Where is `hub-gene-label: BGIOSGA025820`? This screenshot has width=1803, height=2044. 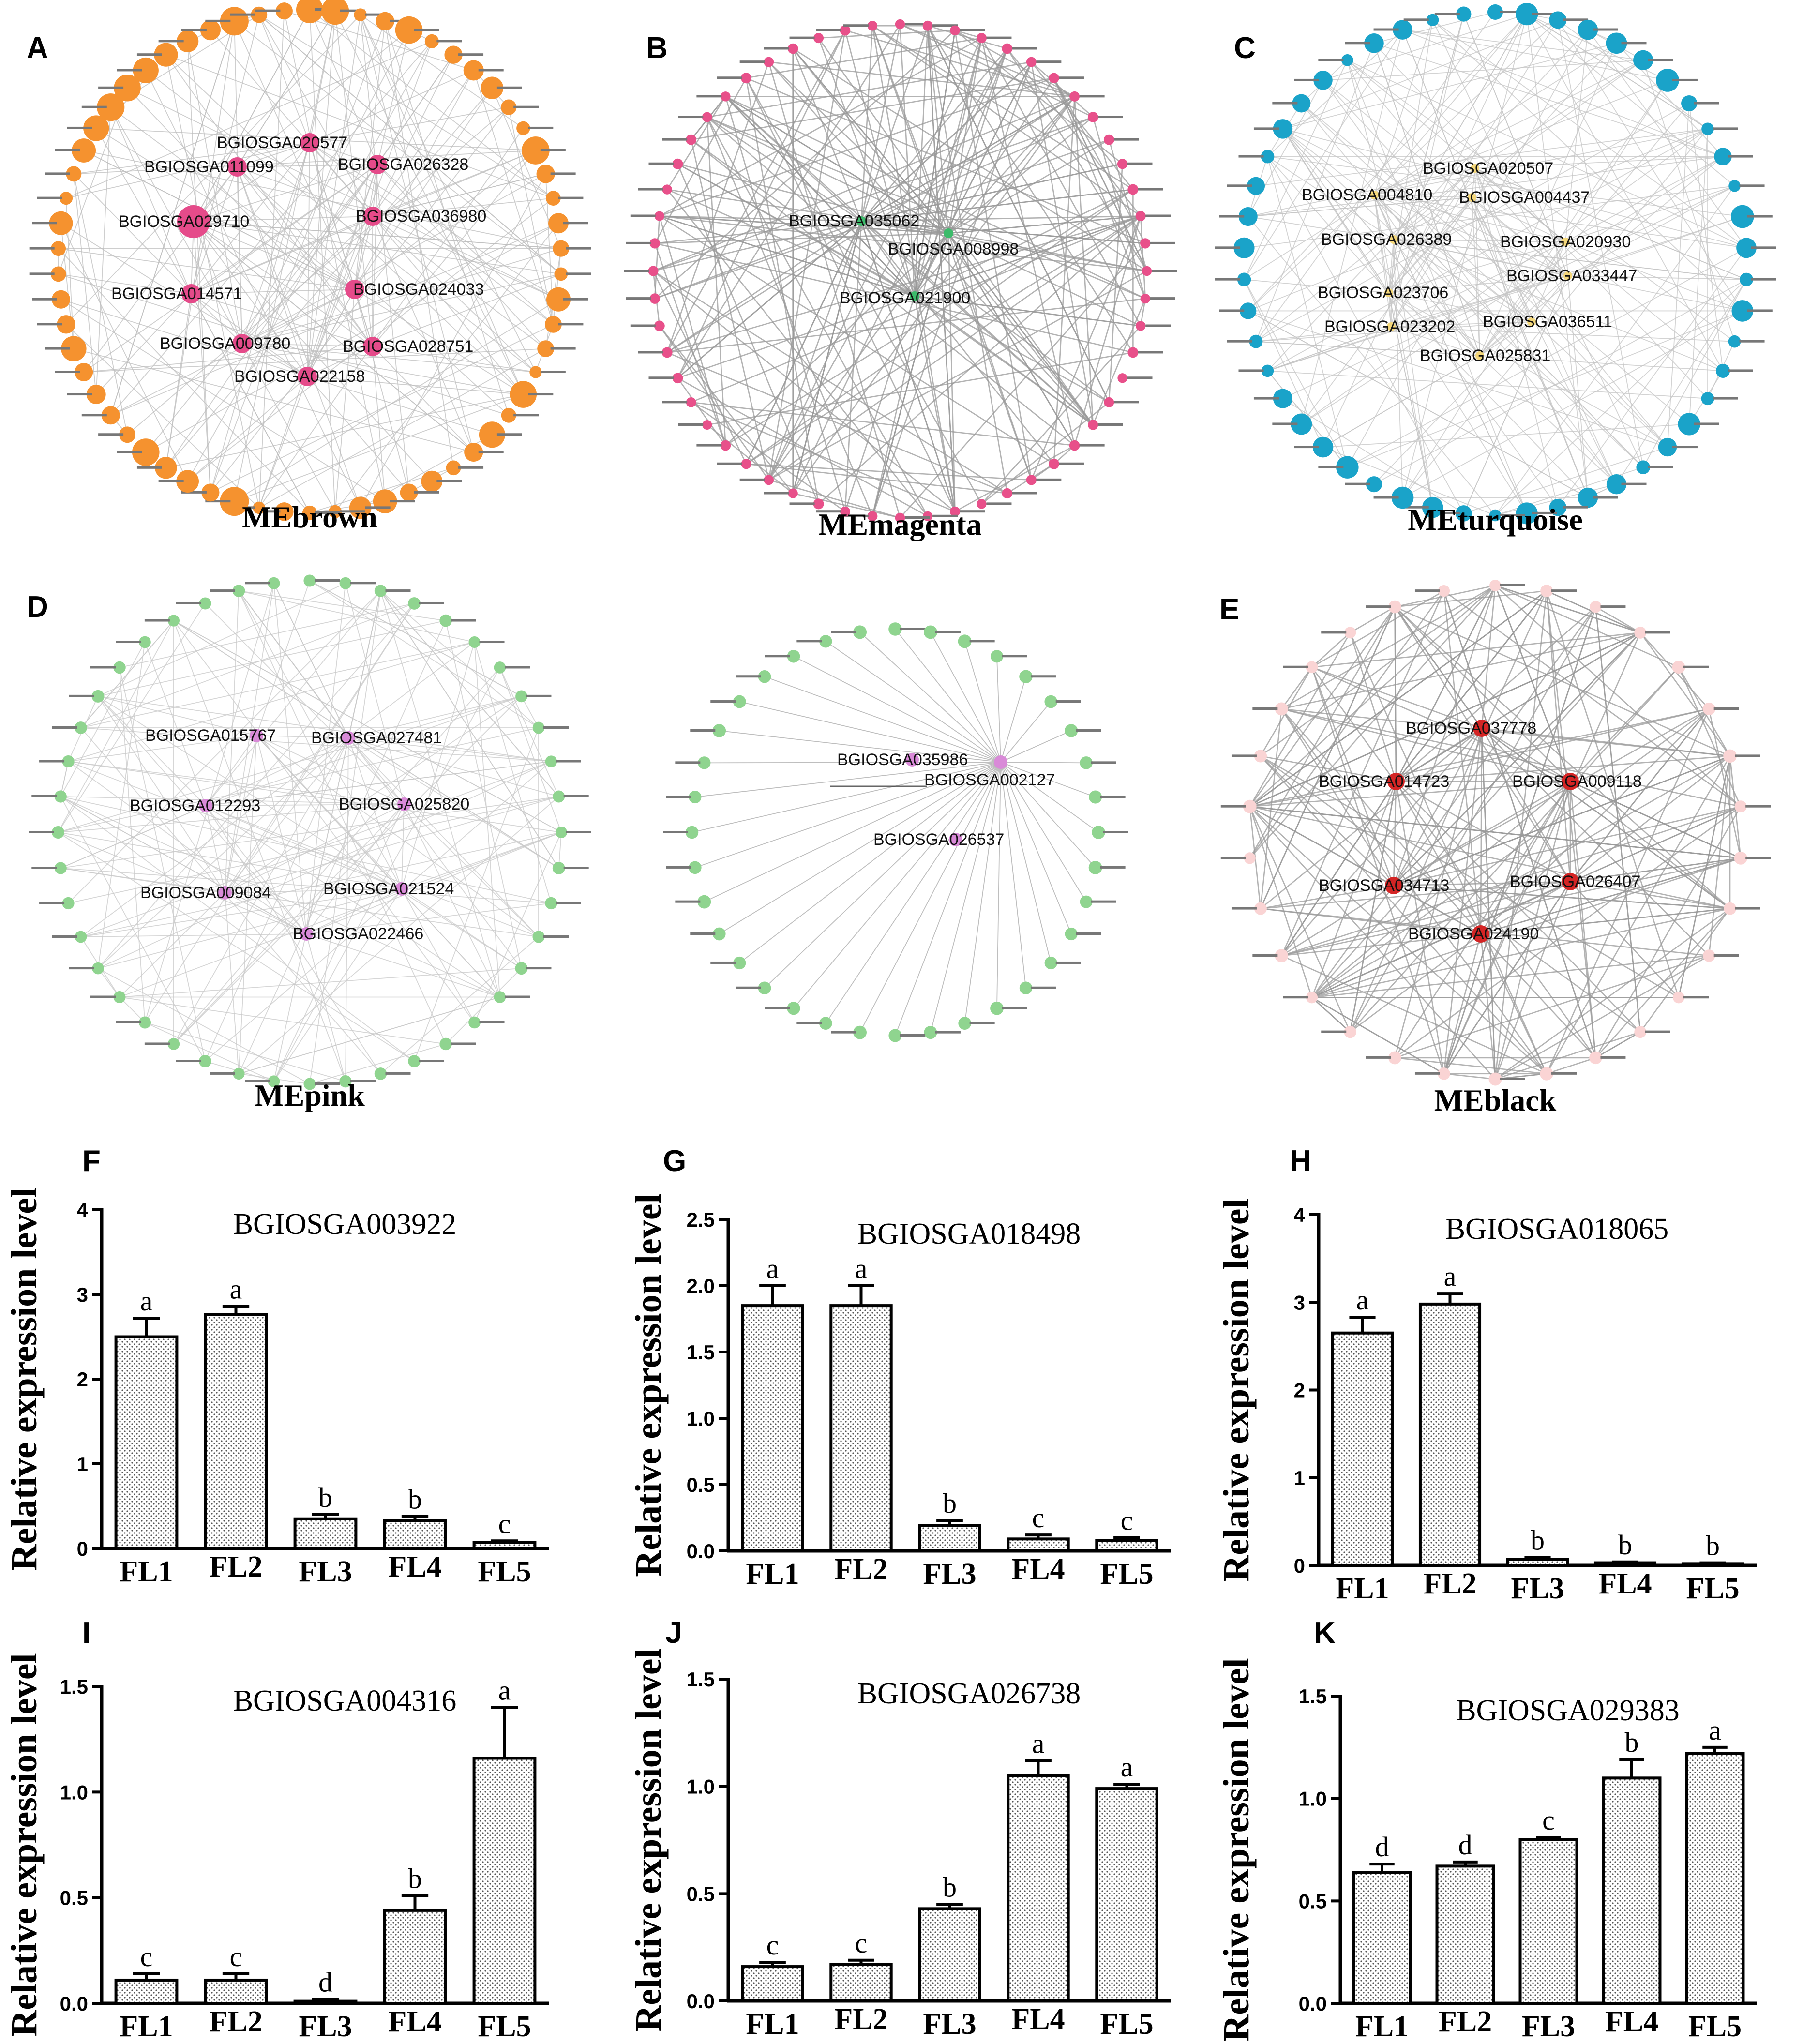
hub-gene-label: BGIOSGA025820 is located at coordinates (404, 804).